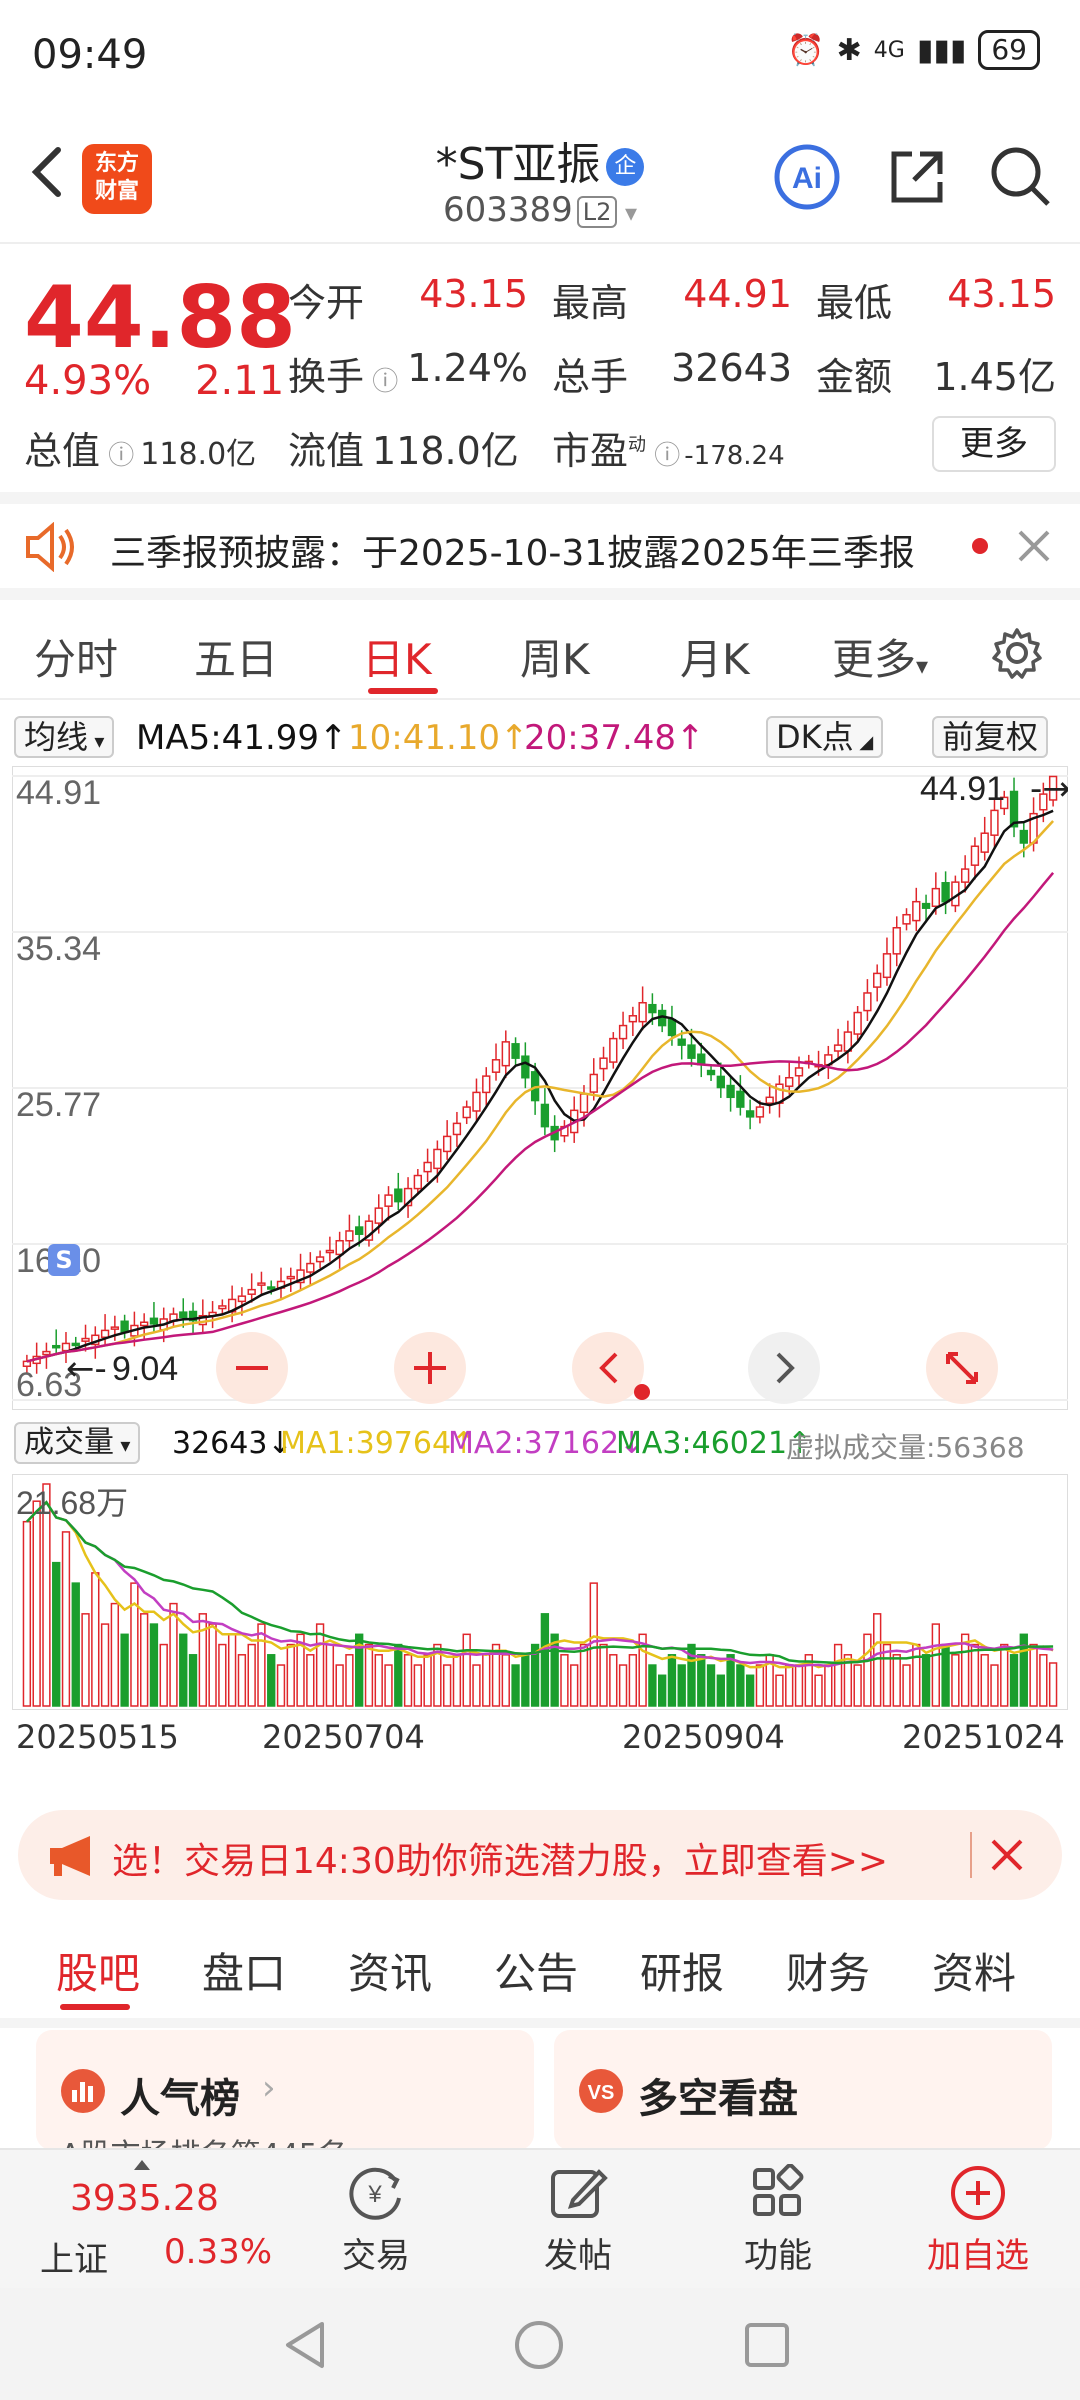  Describe the element at coordinates (285, 2101) in the screenshot. I see `popularity-card: 人气榜 › A股市场排名第445名` at that location.